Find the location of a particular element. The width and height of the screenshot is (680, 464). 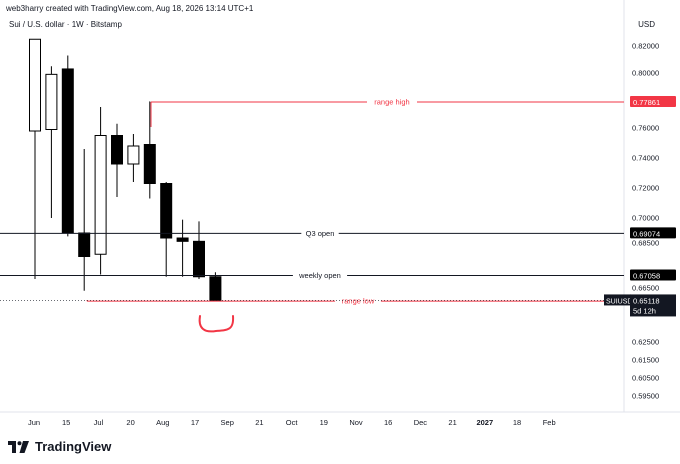

drawn-bracket-annotation is located at coordinates (216, 324).